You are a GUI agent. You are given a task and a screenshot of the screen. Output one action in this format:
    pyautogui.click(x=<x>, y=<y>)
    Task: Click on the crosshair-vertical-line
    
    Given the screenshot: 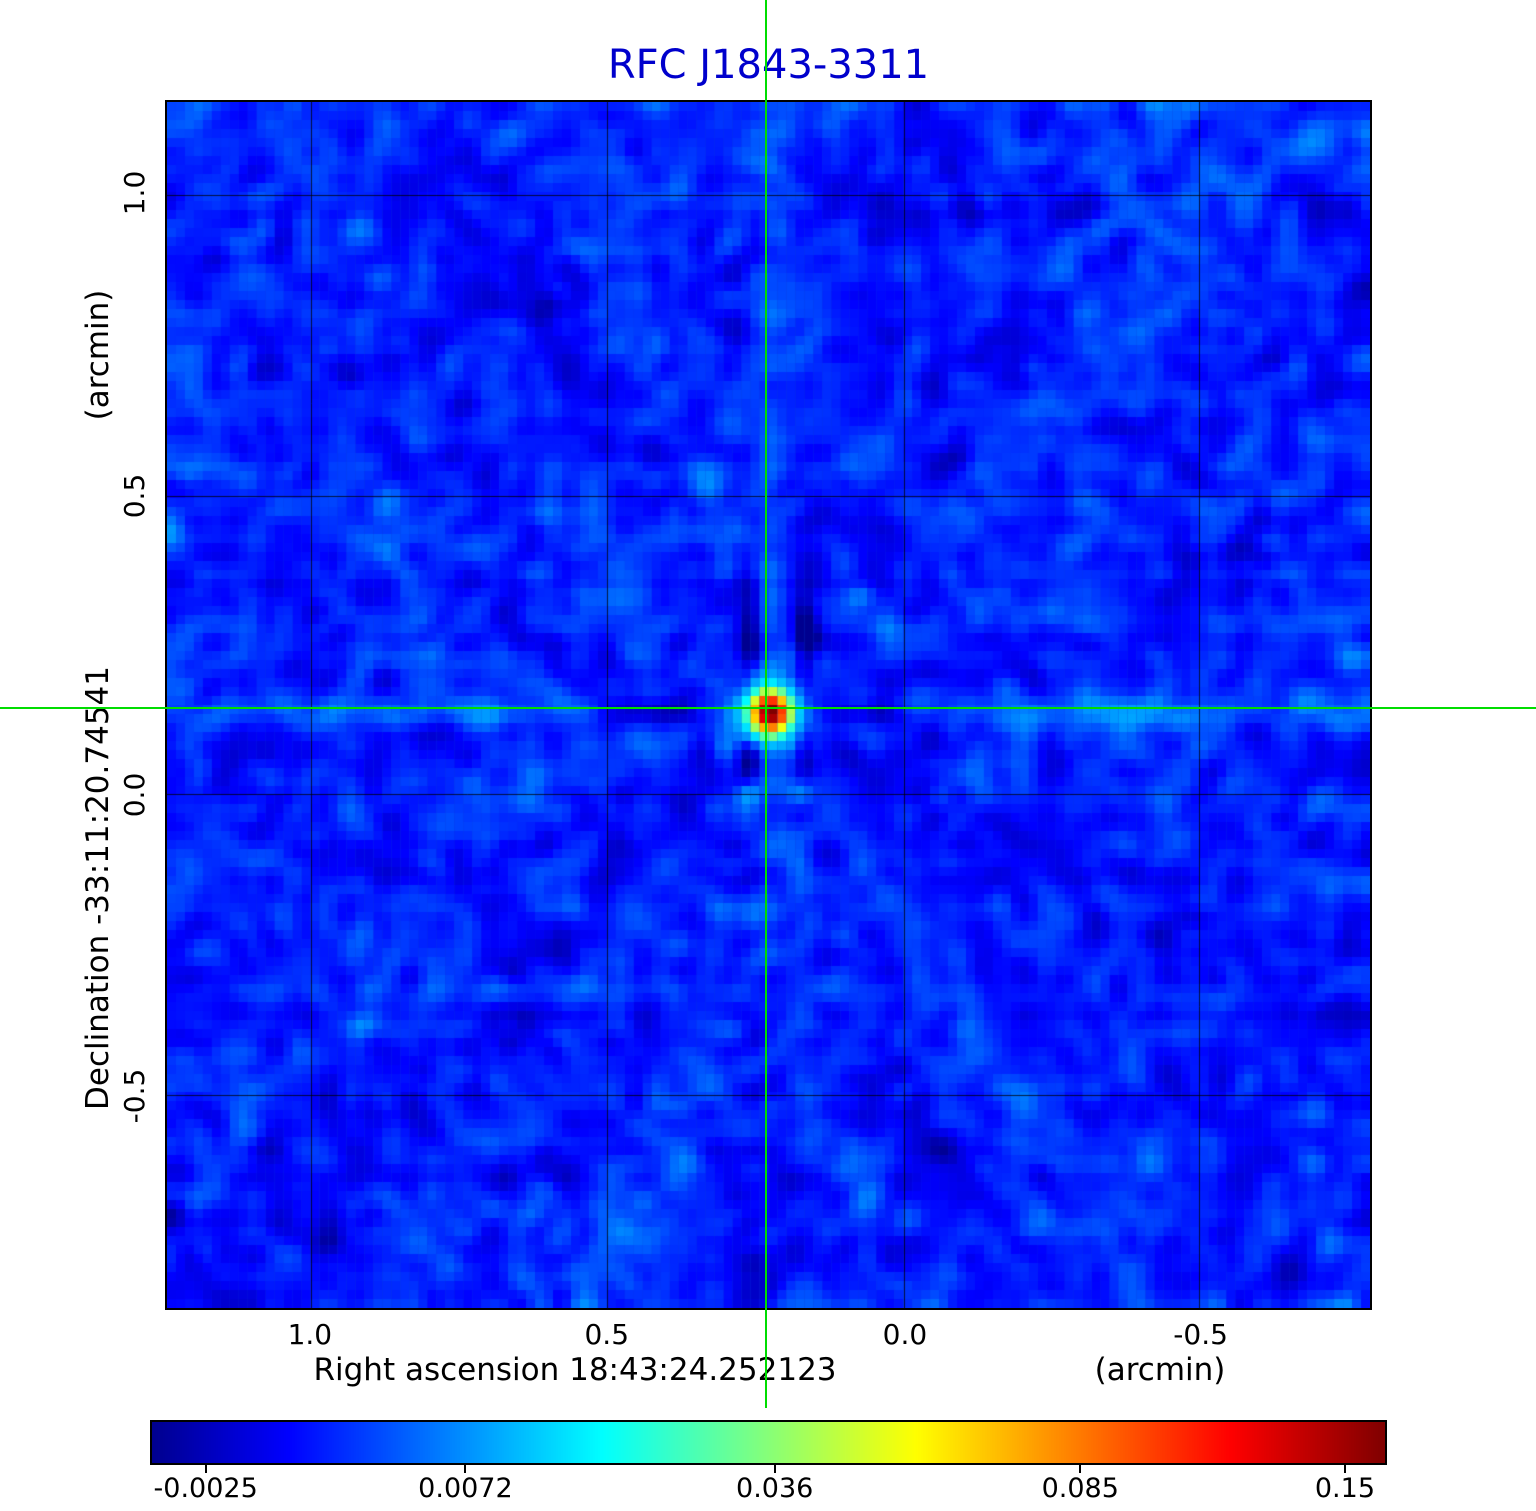 What is the action you would take?
    pyautogui.click(x=766, y=704)
    